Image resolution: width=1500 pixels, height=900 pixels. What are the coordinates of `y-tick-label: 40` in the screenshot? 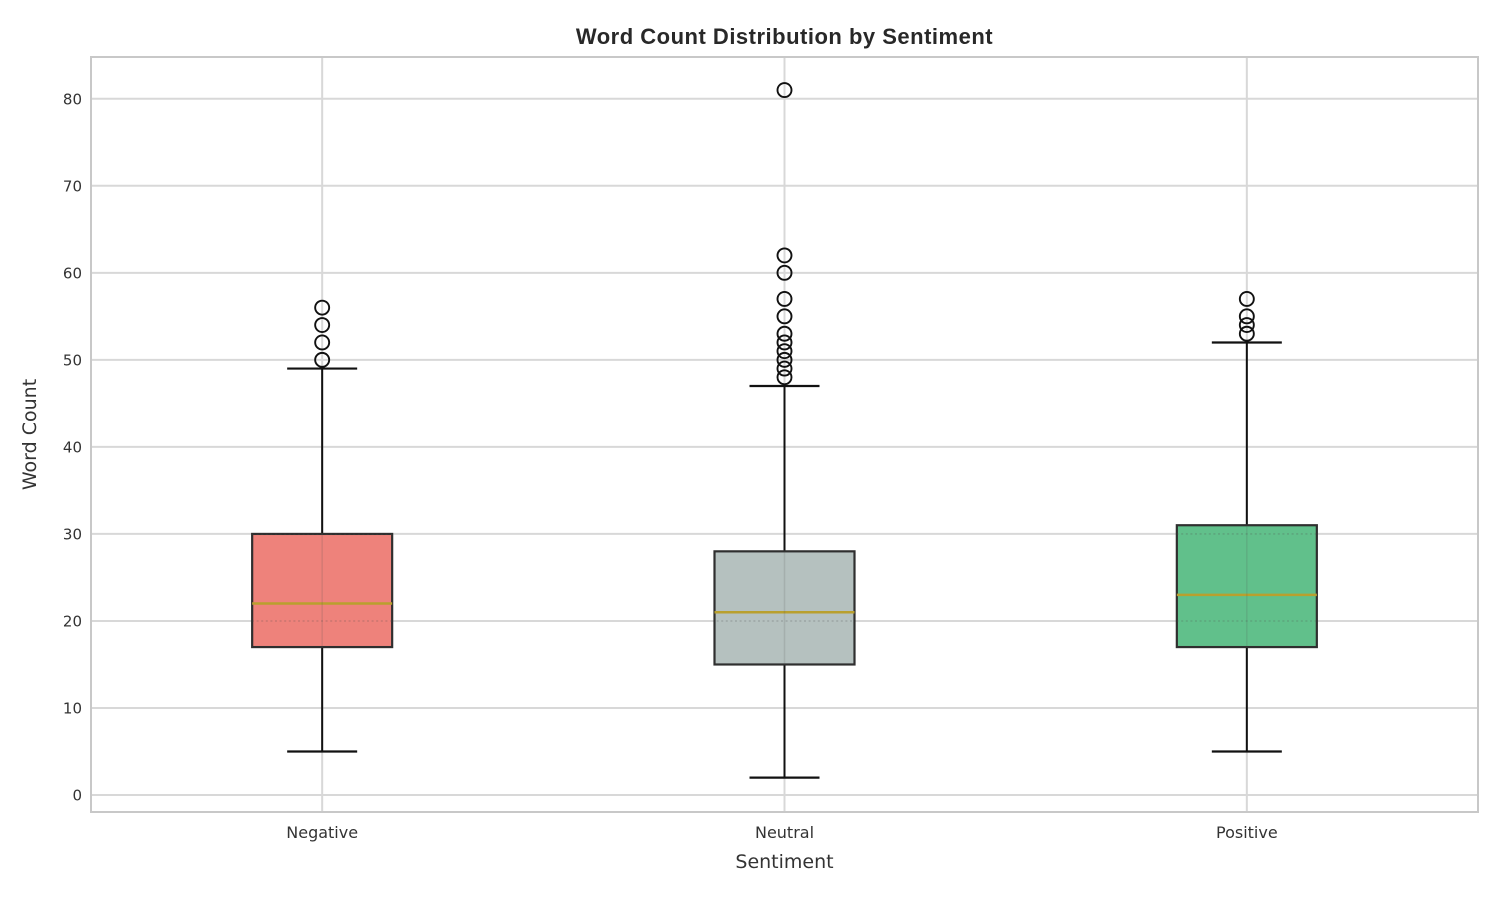 It's located at (72, 447).